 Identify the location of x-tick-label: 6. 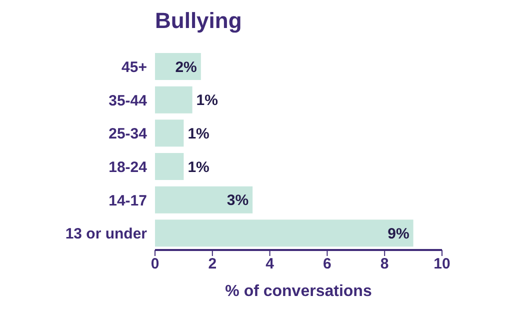
(327, 264).